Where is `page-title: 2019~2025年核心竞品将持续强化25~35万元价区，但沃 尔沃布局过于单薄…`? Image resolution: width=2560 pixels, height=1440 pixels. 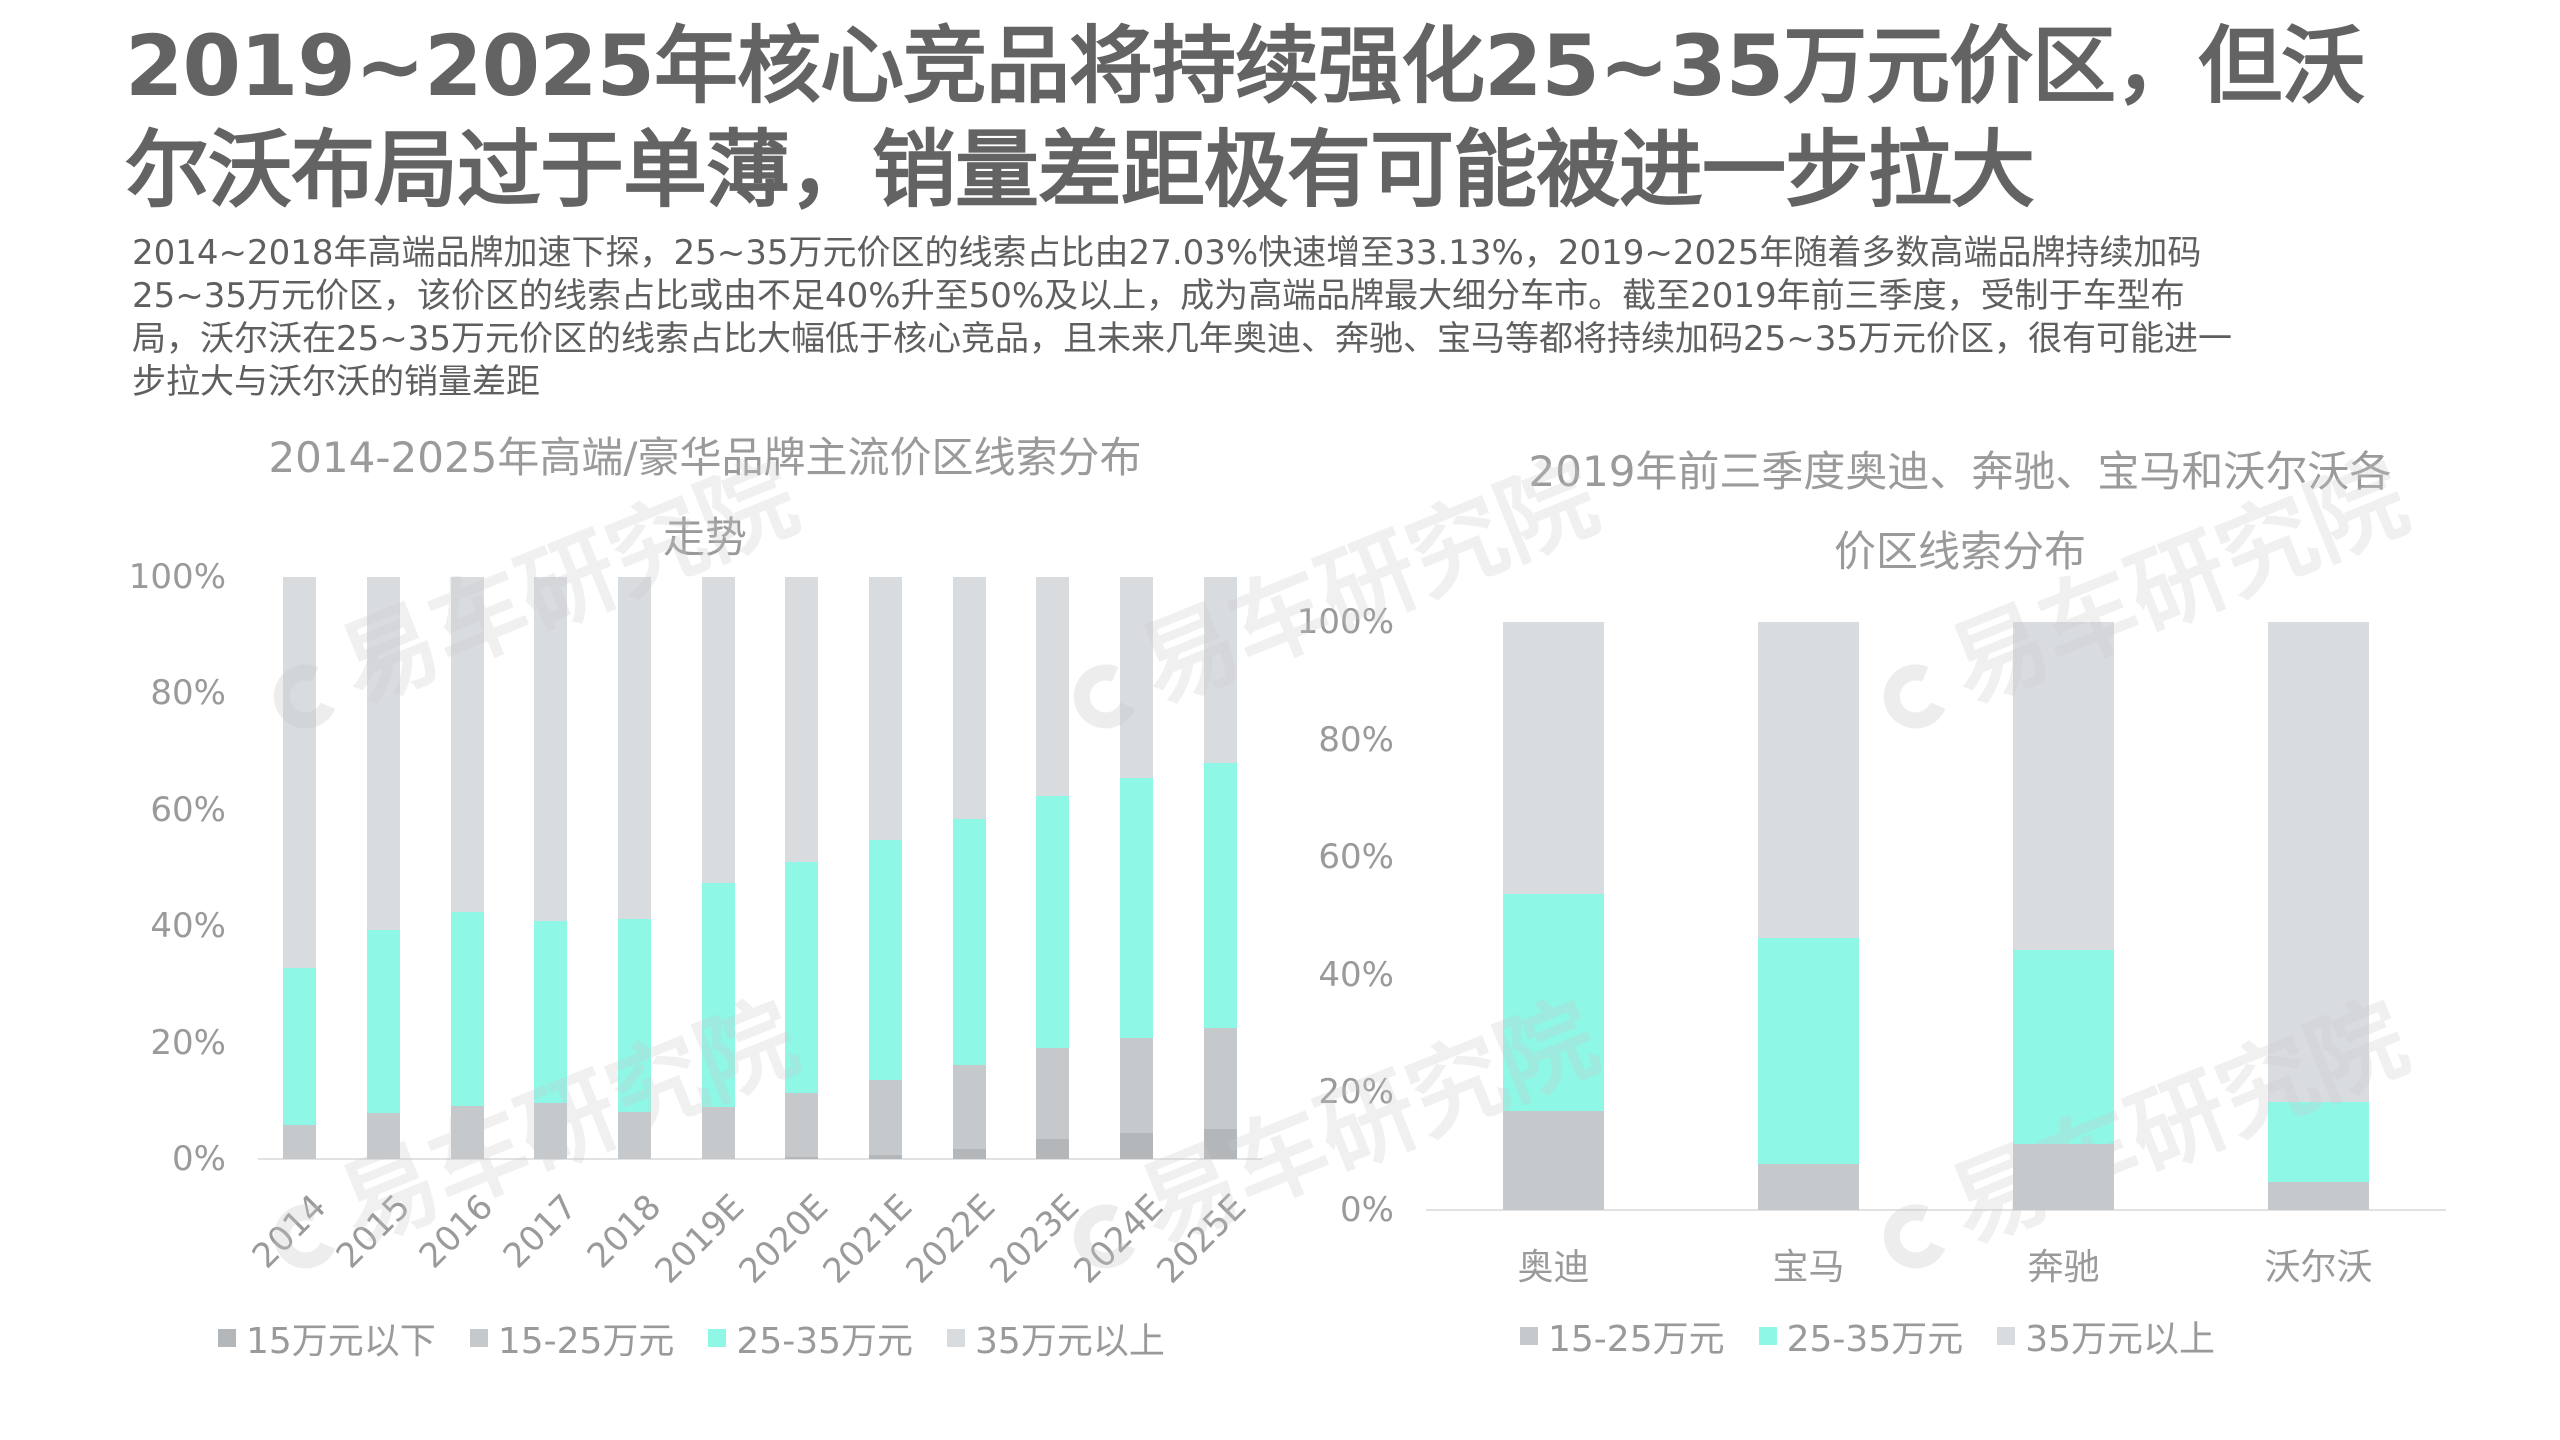
page-title: 2019~2025年核心竞品将持续强化25~35万元价区，但沃 尔沃布局过于单薄… is located at coordinates (1335, 118).